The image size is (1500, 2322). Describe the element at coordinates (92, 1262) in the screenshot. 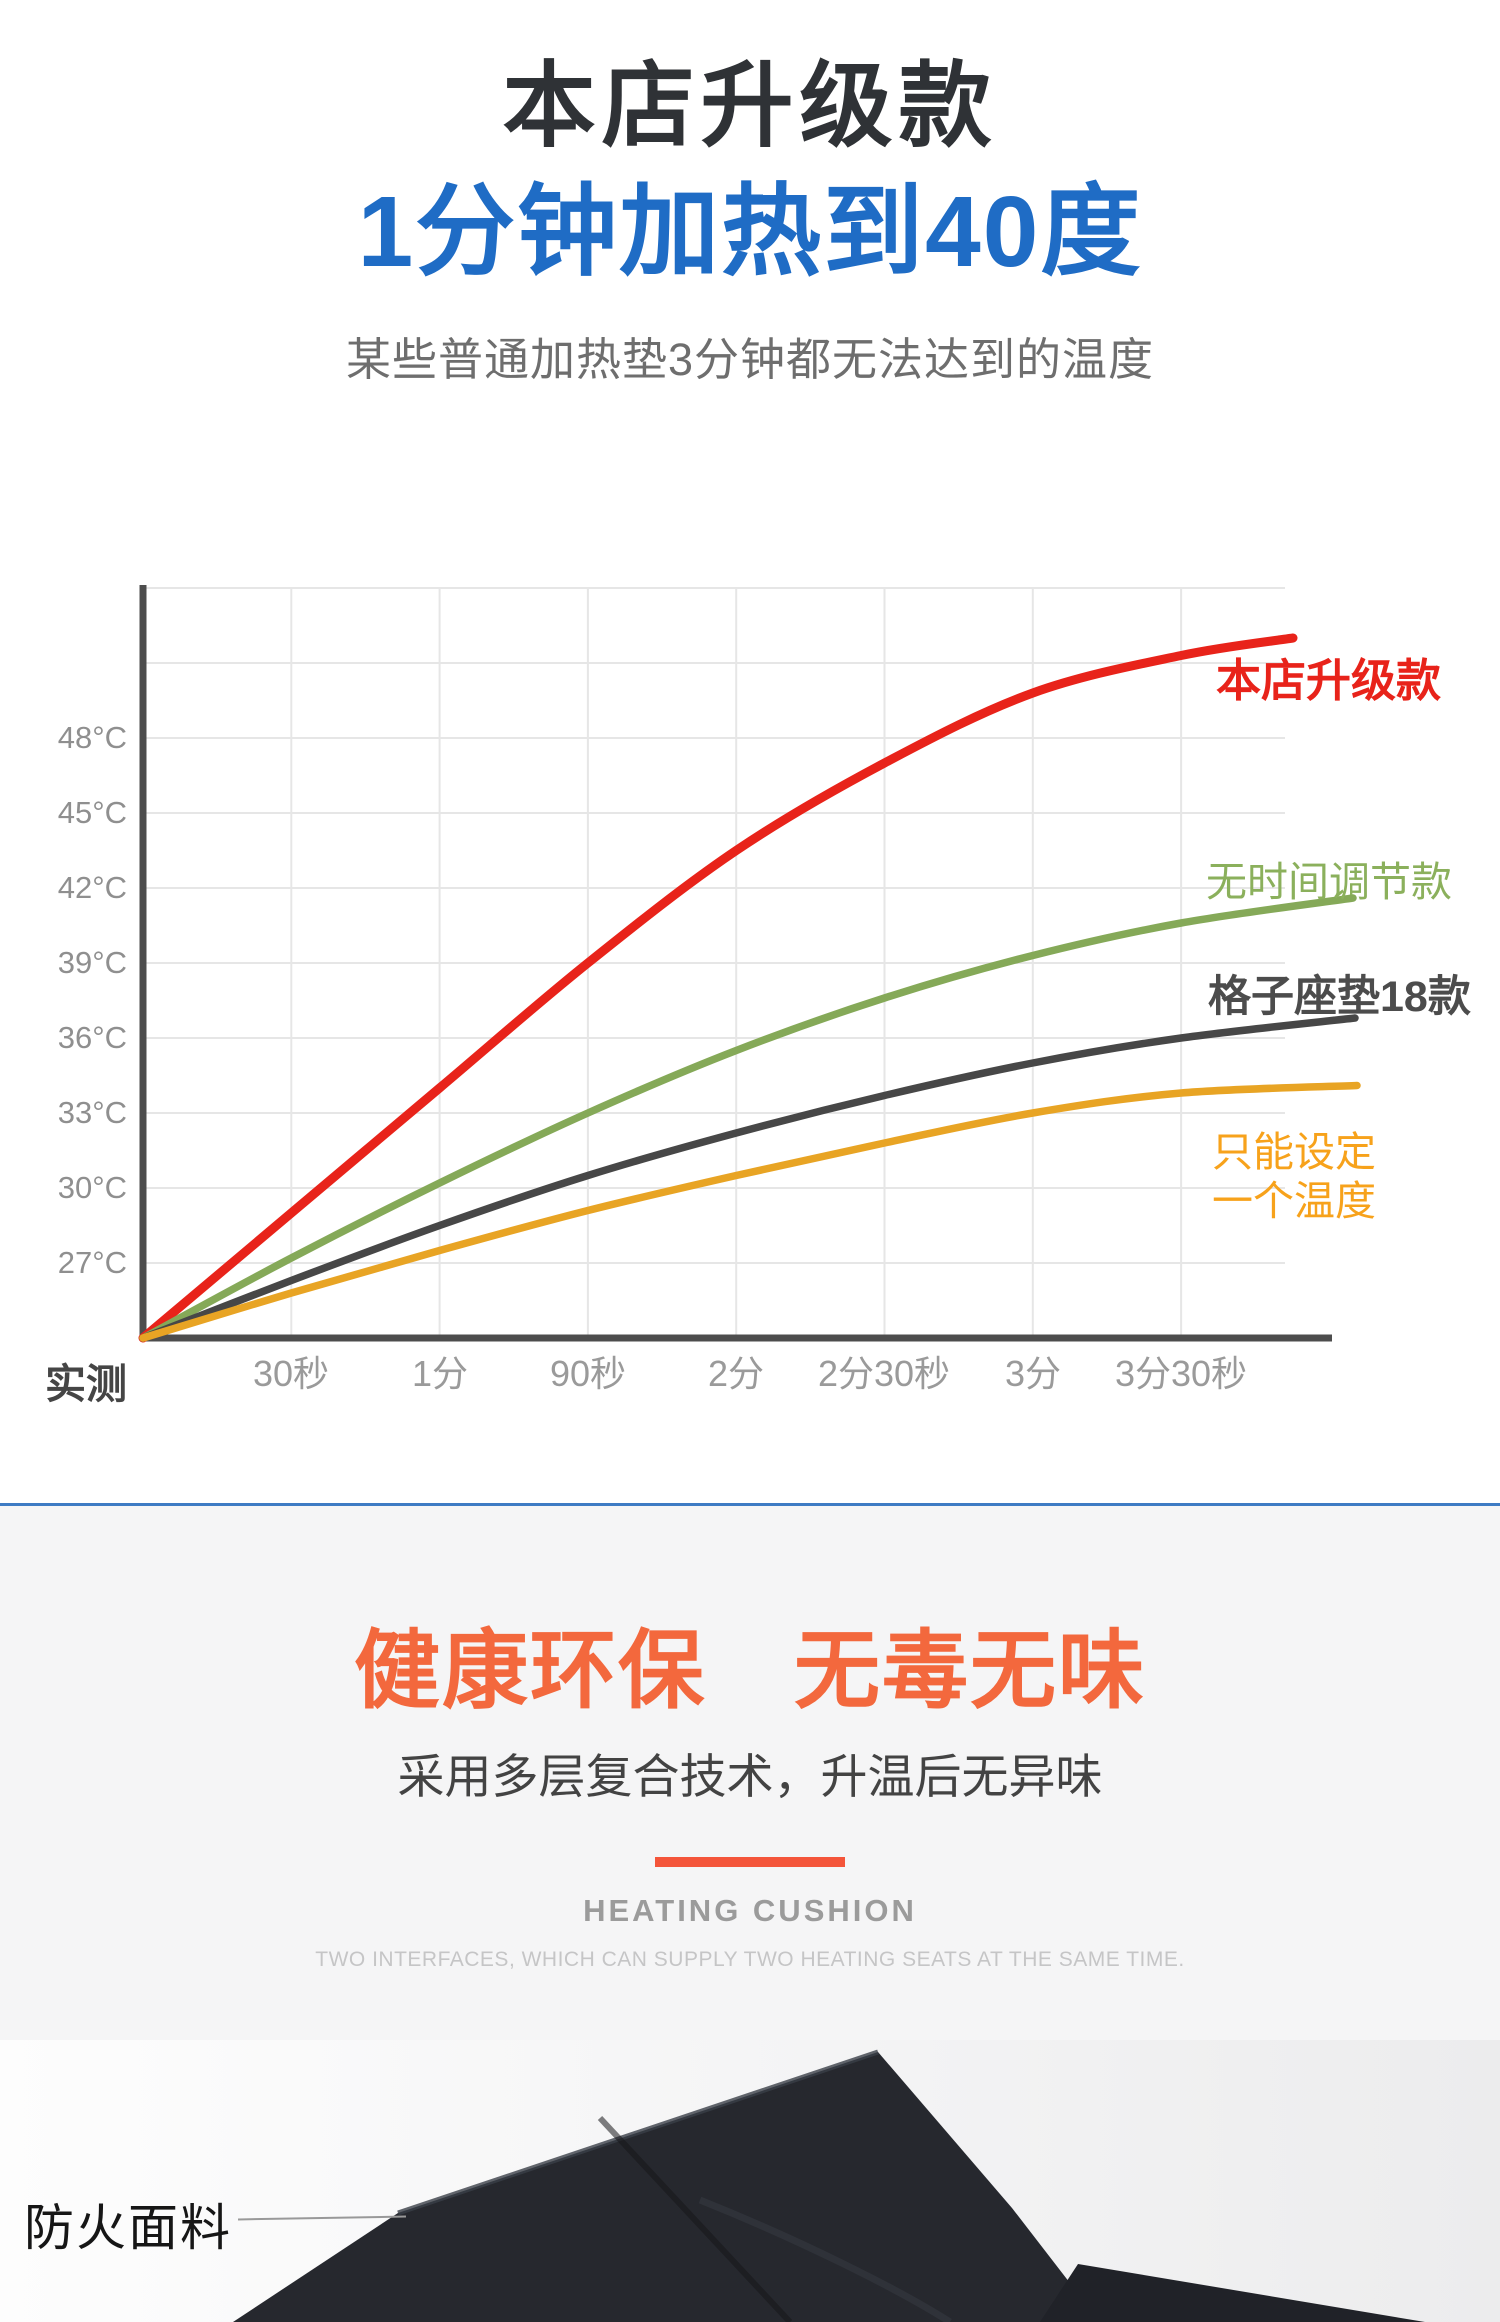

I see `y-tick-27: 27°C` at that location.